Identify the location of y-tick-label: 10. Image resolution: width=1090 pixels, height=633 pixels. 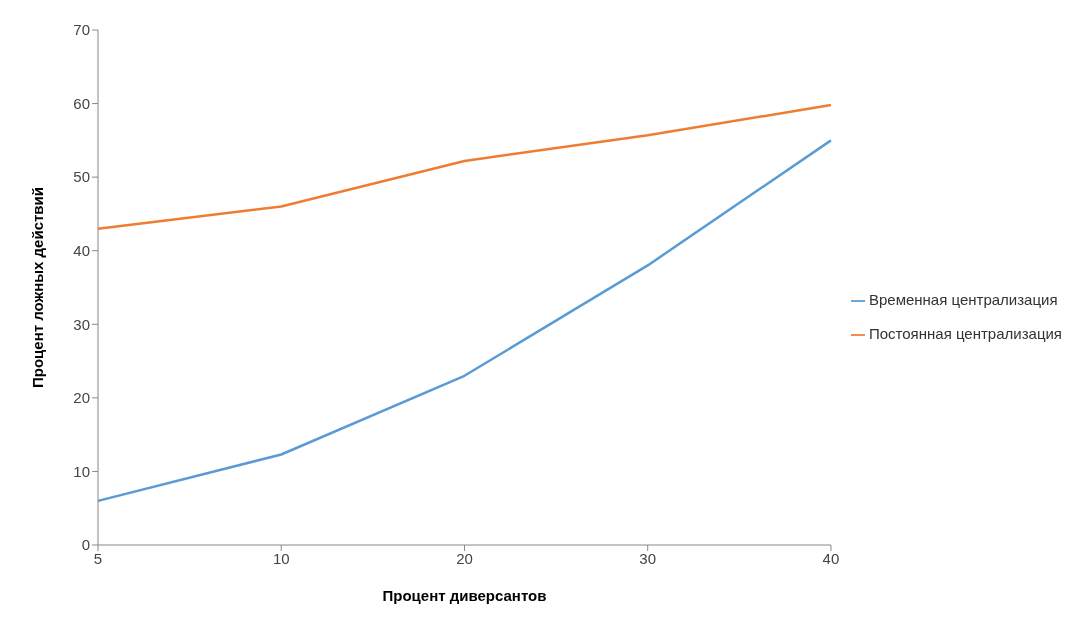
(81, 471).